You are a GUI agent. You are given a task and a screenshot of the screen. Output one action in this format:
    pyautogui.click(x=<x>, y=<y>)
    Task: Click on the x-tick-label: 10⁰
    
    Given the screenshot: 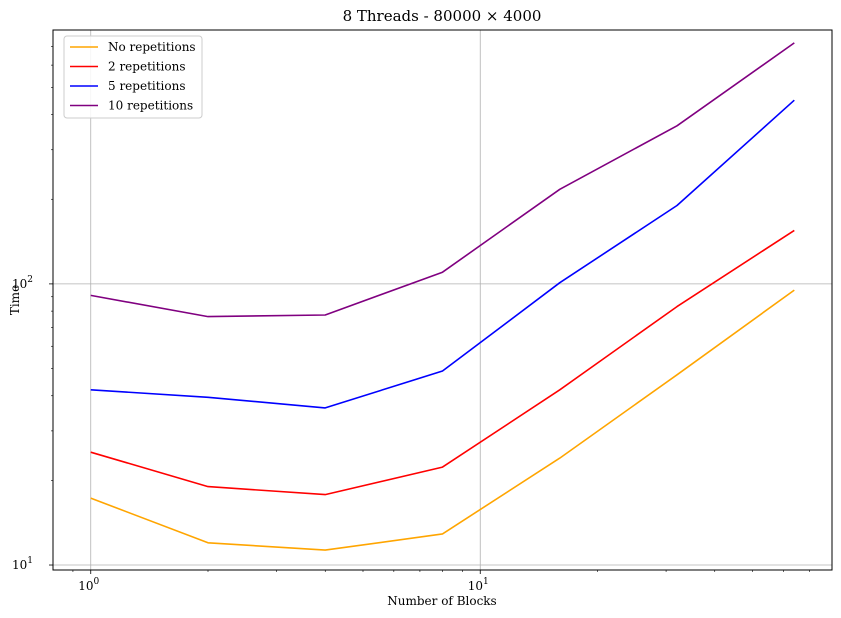 What is the action you would take?
    pyautogui.click(x=88, y=585)
    